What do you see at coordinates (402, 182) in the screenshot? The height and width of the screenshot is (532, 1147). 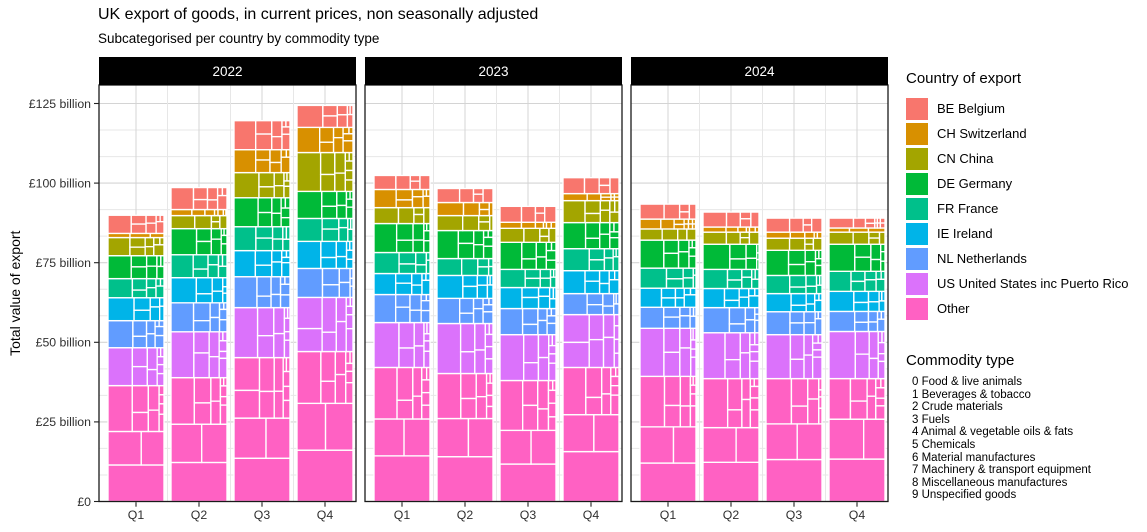 I see `segment-2023-Q1-be` at bounding box center [402, 182].